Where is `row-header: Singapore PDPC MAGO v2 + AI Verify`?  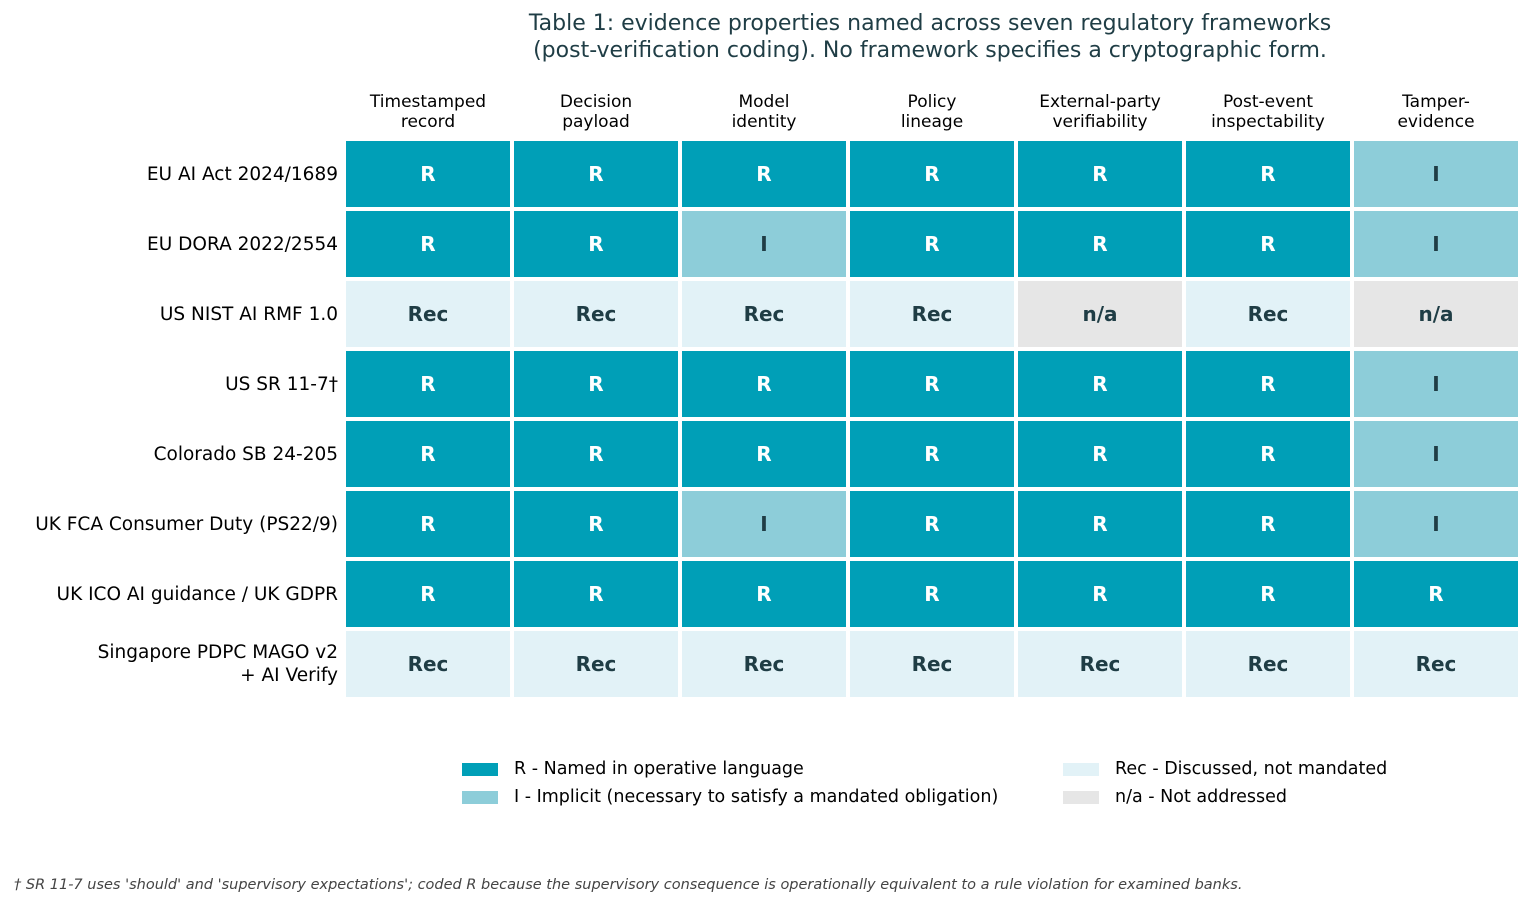 row-header: Singapore PDPC MAGO v2 + AI Verify is located at coordinates (217, 664).